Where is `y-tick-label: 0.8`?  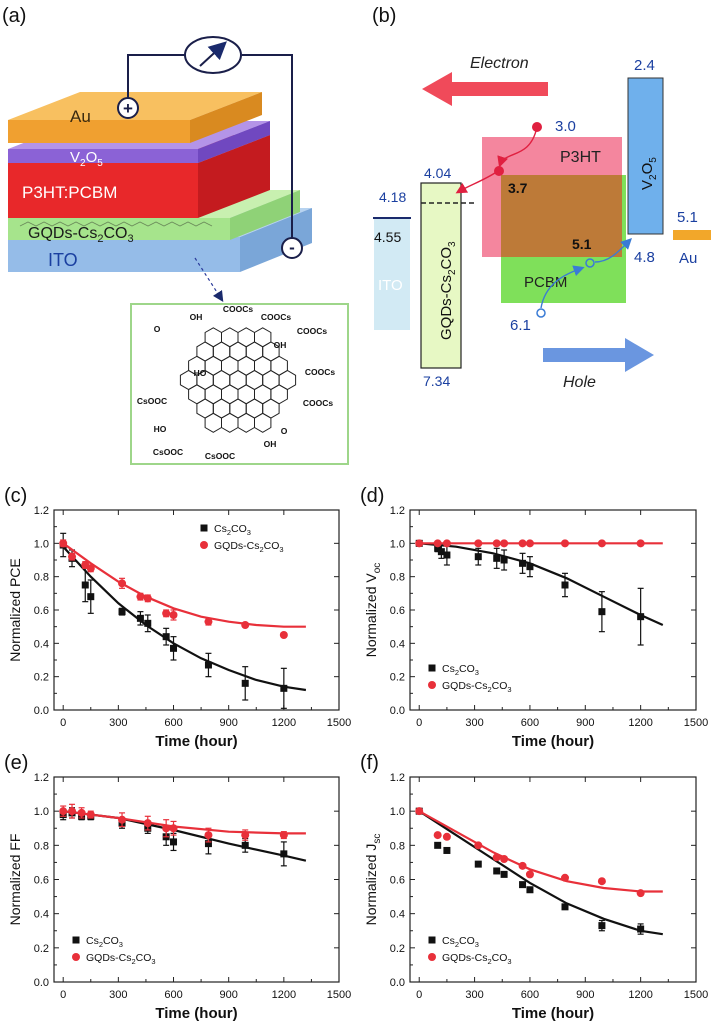
y-tick-label: 0.8 is located at coordinates (41, 846).